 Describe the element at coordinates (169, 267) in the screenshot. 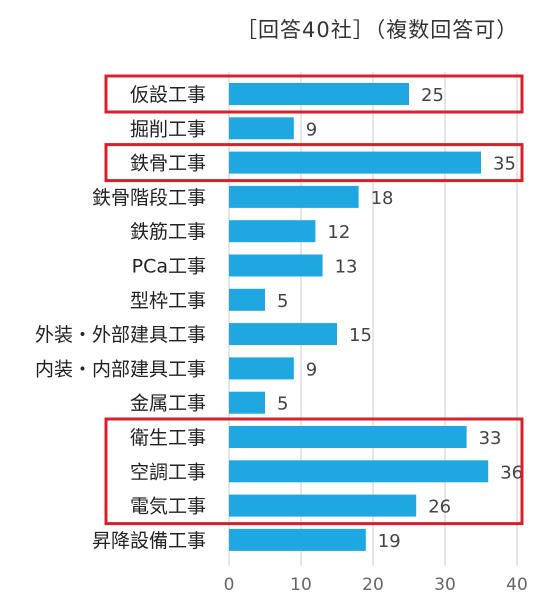

I see `category-label: PCa工事` at that location.